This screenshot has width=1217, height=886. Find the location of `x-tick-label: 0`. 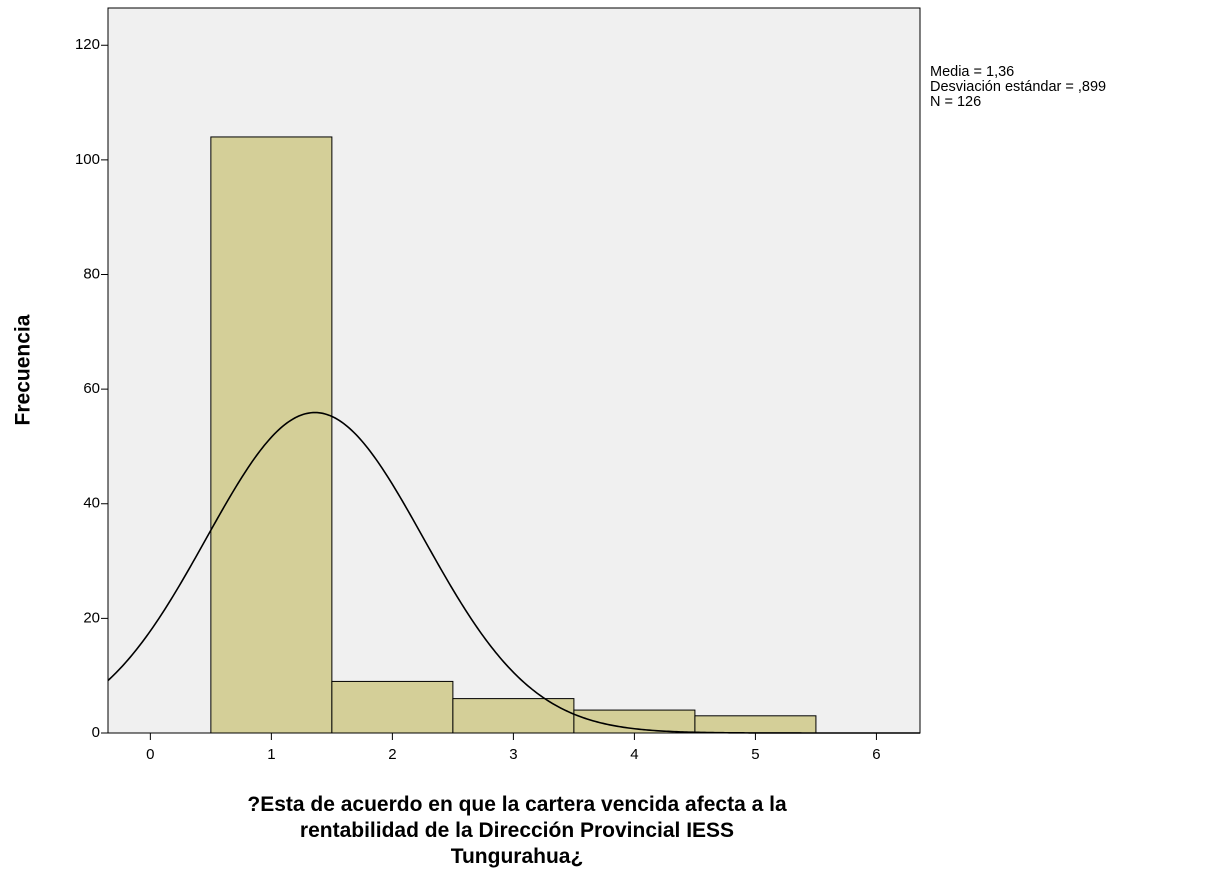

x-tick-label: 0 is located at coordinates (150, 754).